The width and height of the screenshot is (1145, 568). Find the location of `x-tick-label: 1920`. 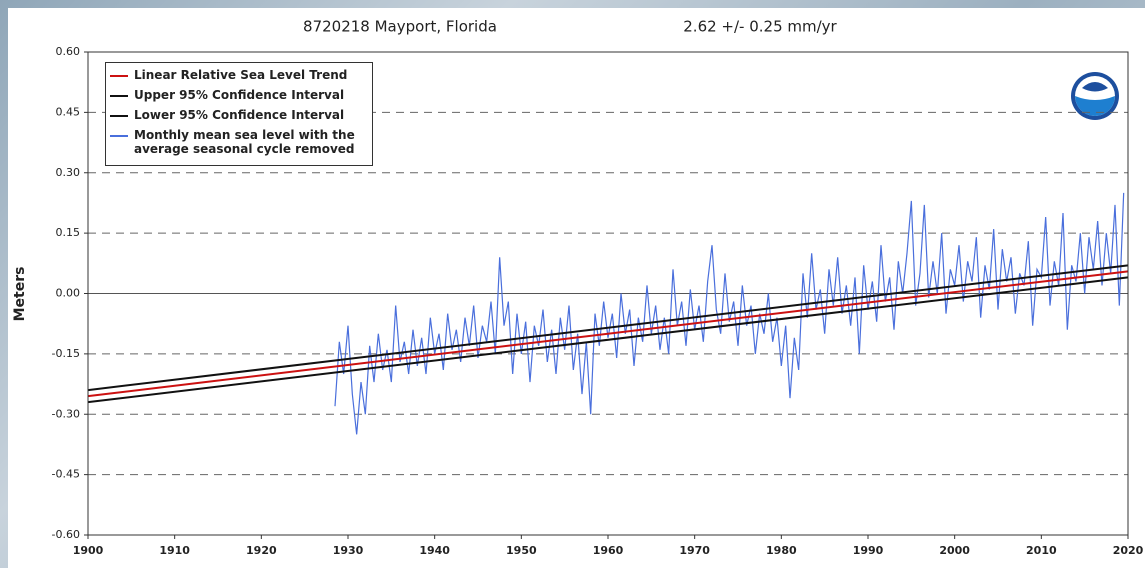

x-tick-label: 1920 is located at coordinates (261, 550).